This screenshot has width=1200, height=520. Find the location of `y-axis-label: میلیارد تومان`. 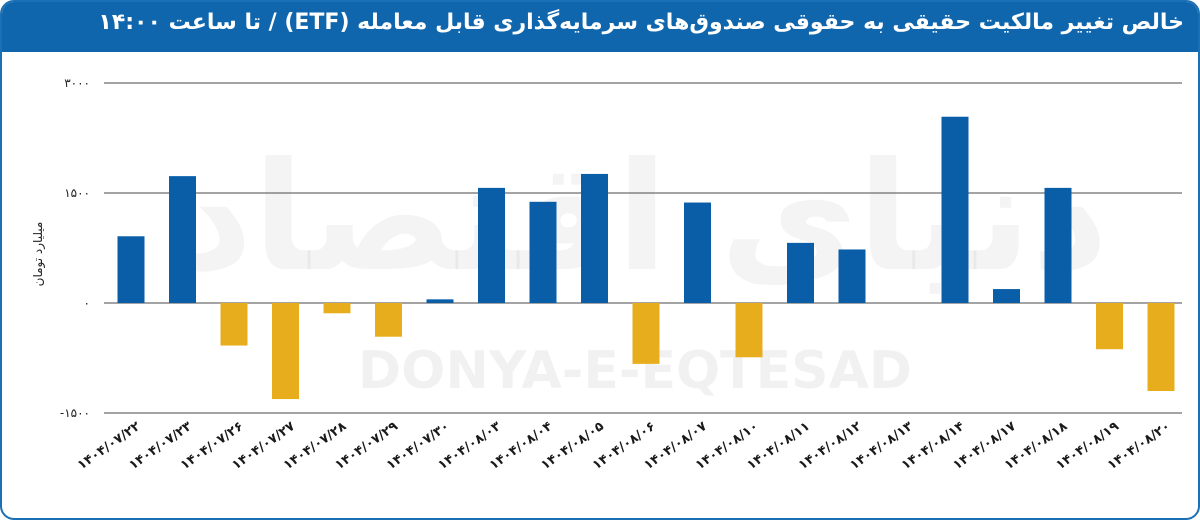

y-axis-label: میلیارد تومان is located at coordinates (38, 254).